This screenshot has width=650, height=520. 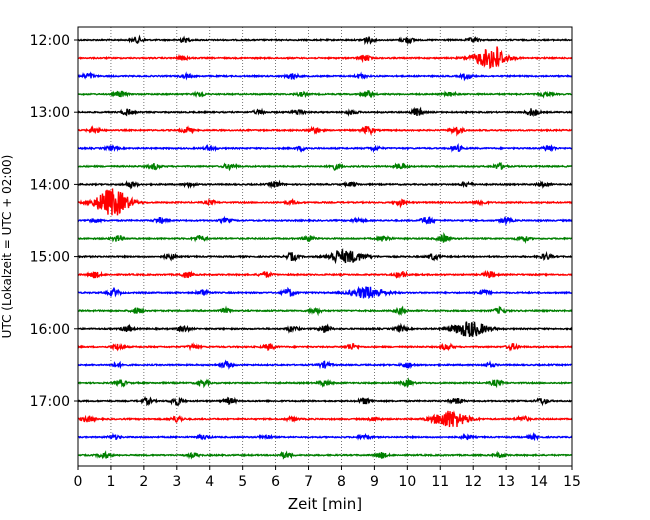 What do you see at coordinates (50, 402) in the screenshot?
I see `y-tick-label: 17:00` at bounding box center [50, 402].